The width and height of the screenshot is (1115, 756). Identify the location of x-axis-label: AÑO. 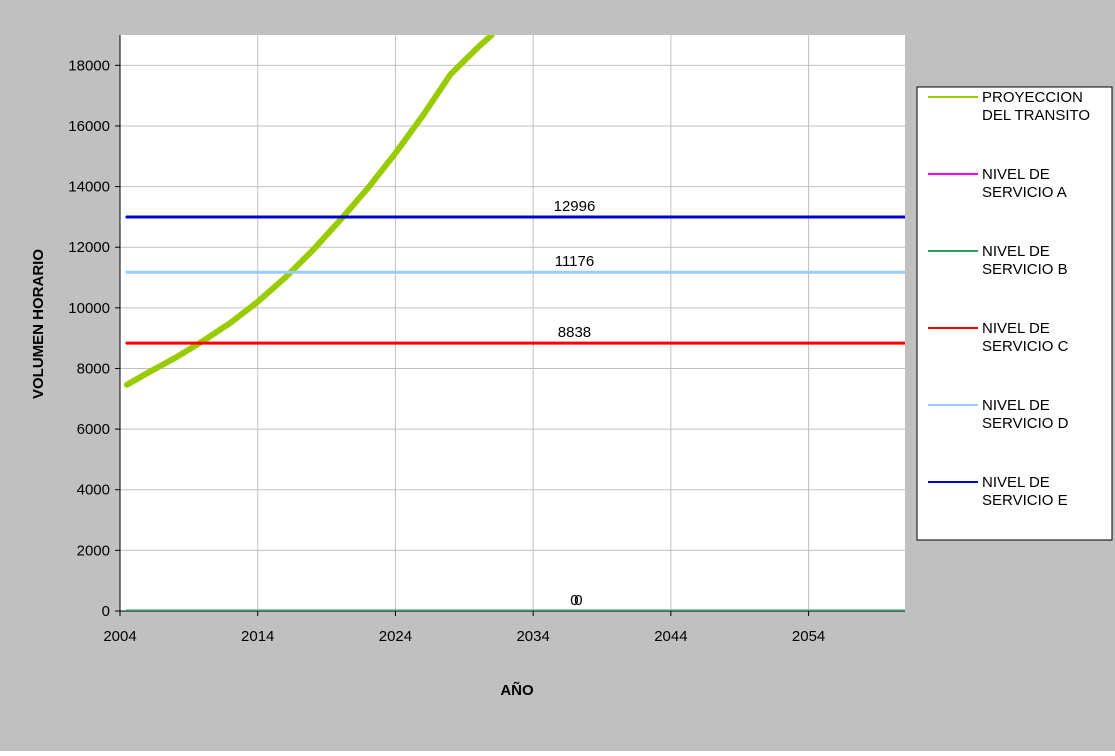
(517, 690).